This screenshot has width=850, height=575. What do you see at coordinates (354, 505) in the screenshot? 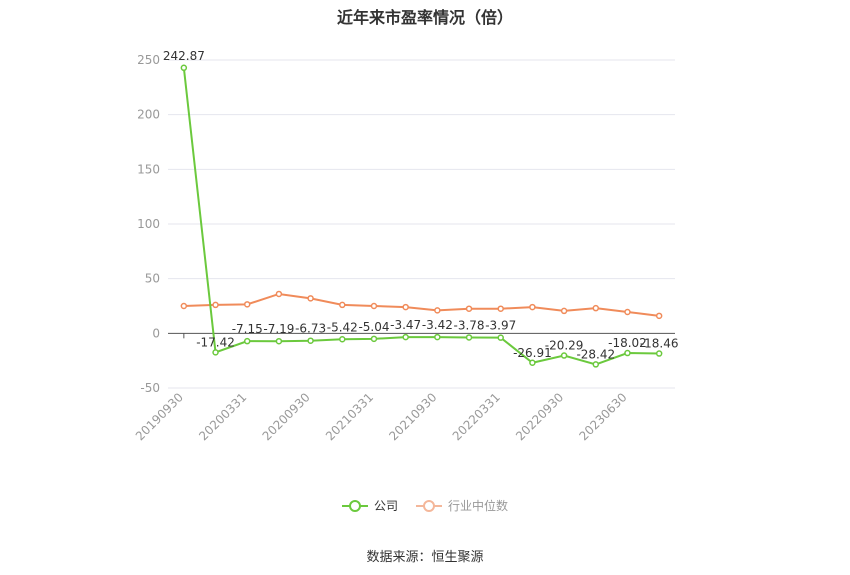
I see `legend-company-marker-icon` at bounding box center [354, 505].